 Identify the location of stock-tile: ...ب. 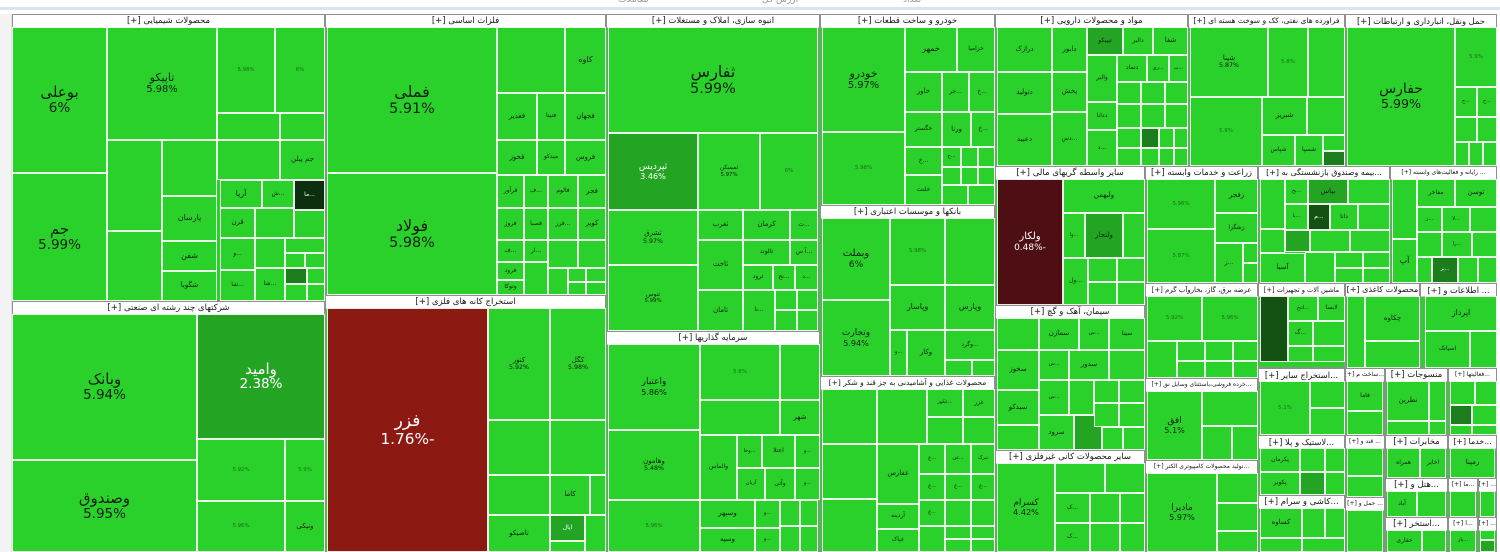
(1178, 68).